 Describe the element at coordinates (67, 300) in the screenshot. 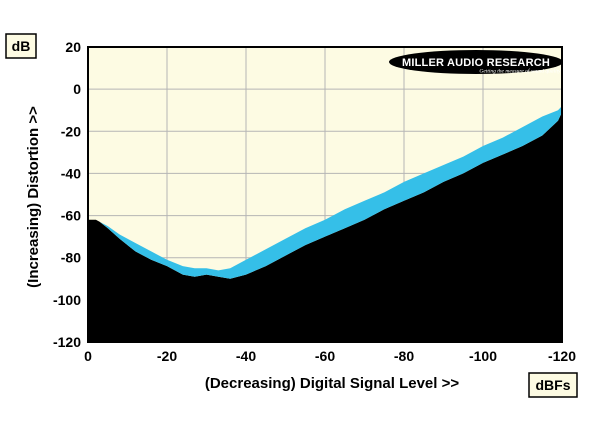

I see `y-tick-label: -100` at that location.